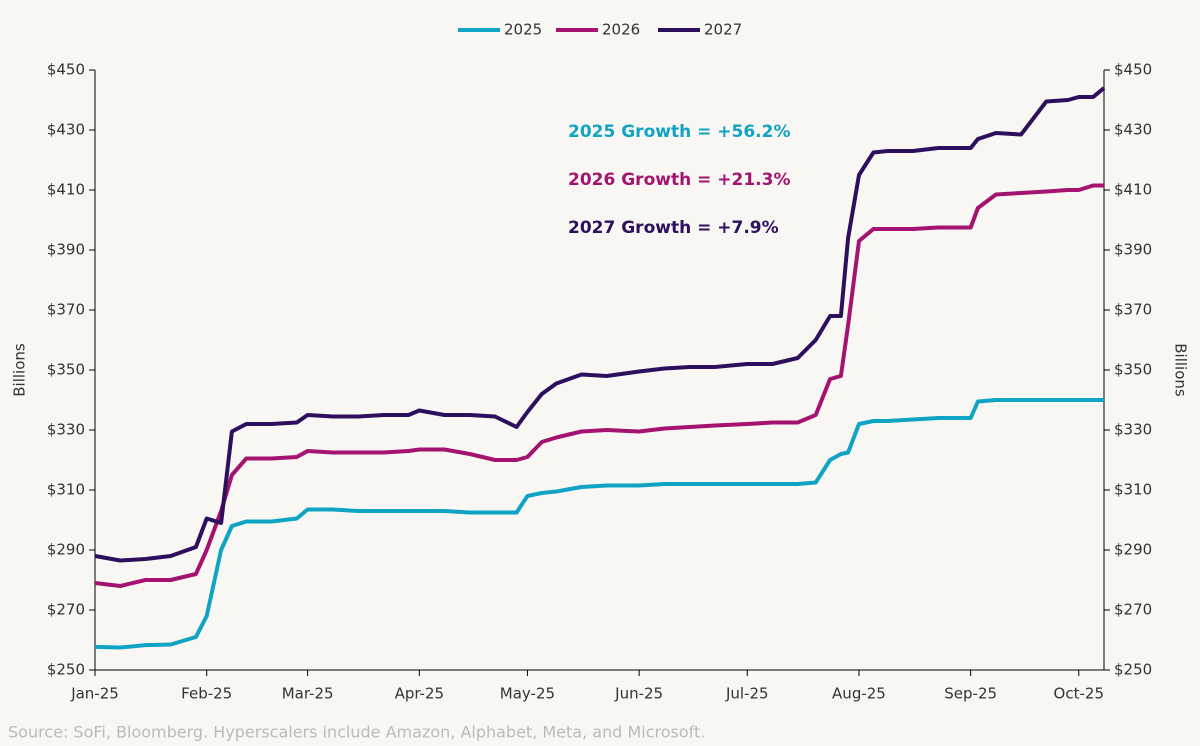 The image size is (1200, 746). Describe the element at coordinates (1133, 190) in the screenshot. I see `y2-tick-label: $410` at that location.